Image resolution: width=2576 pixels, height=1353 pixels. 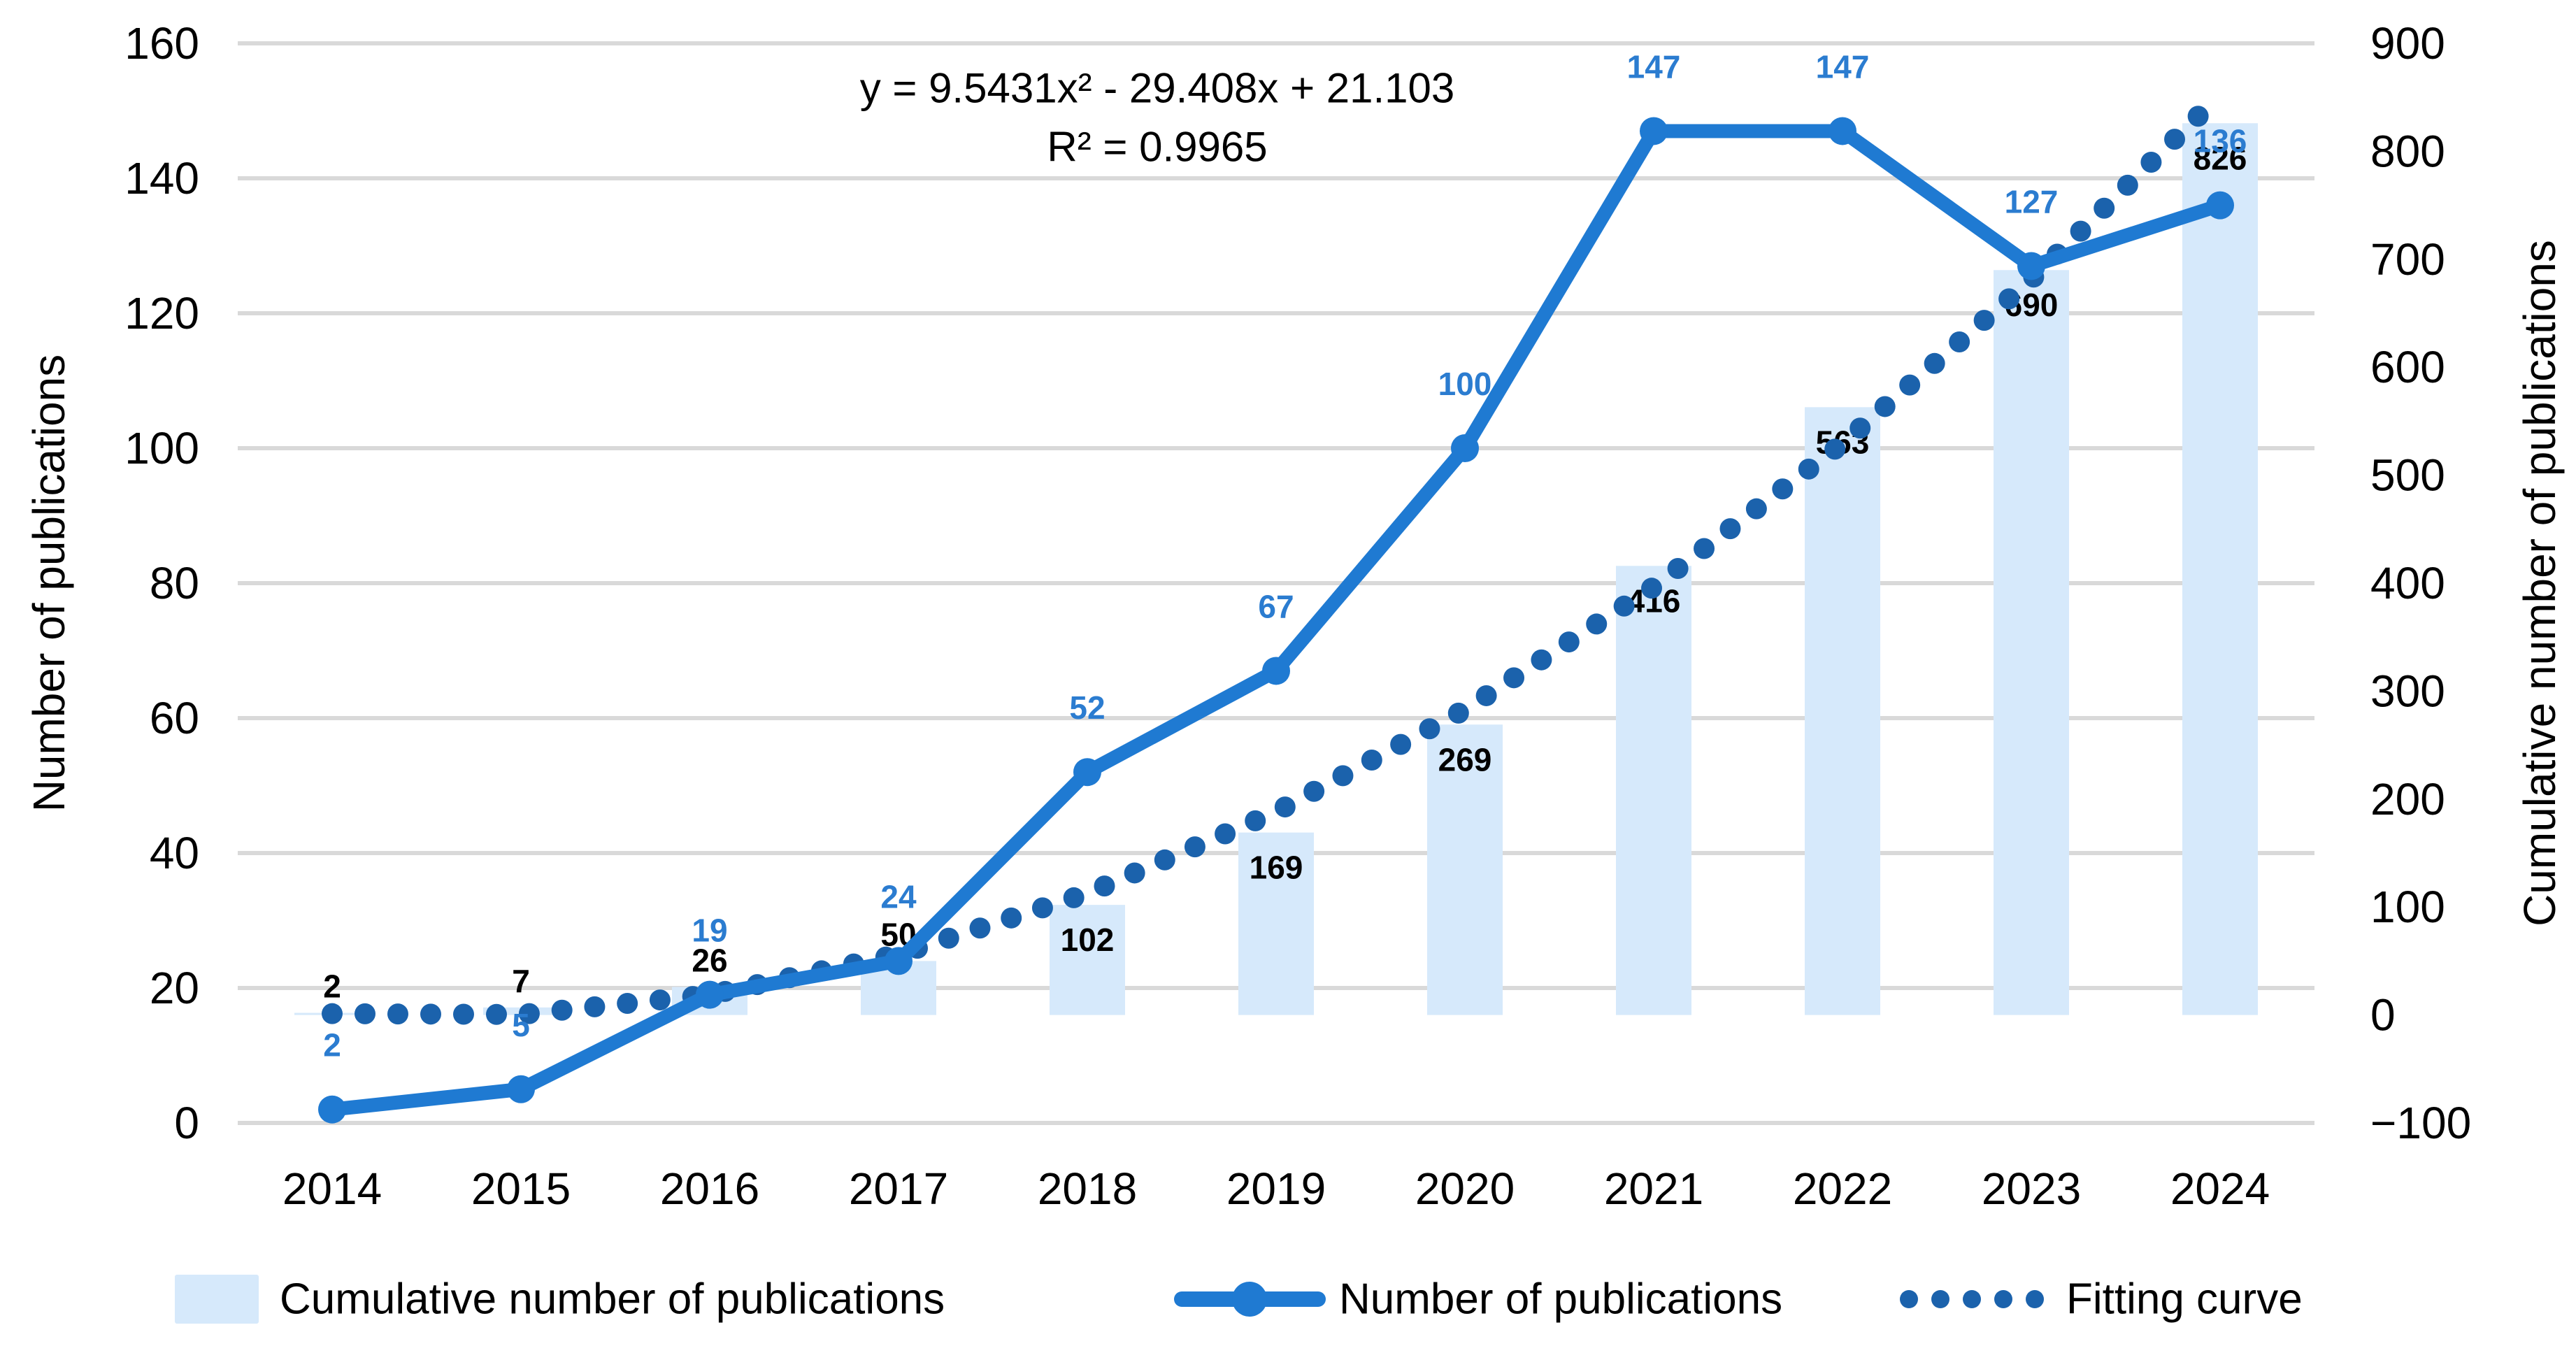 What do you see at coordinates (1842, 711) in the screenshot?
I see `bar-2022` at bounding box center [1842, 711].